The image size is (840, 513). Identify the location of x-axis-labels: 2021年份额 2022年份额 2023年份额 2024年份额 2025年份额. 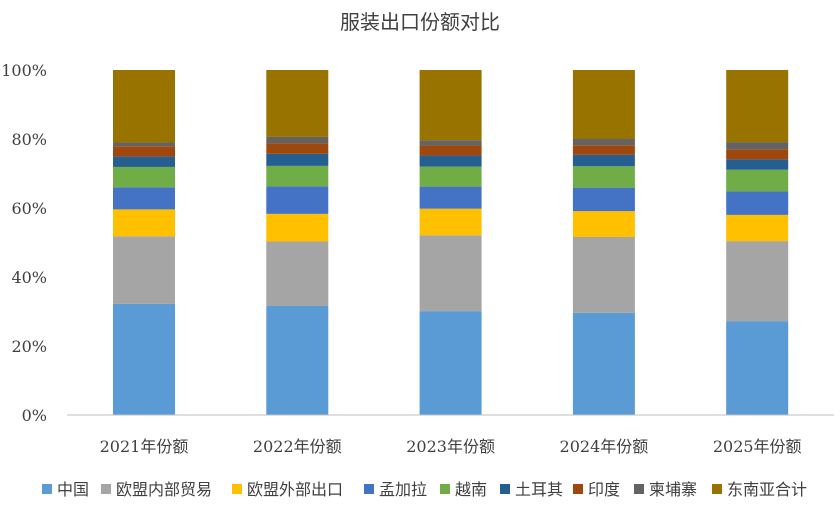
(451, 446).